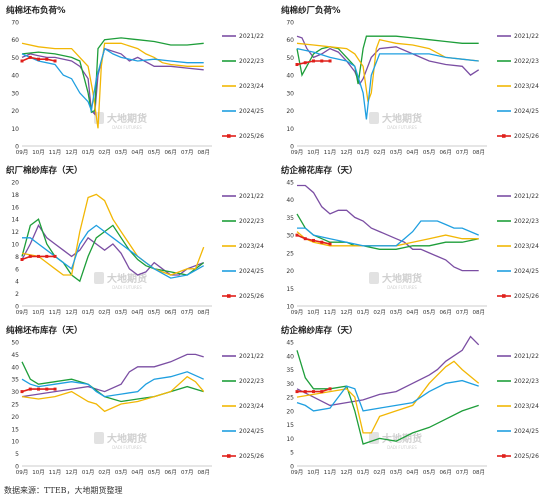  What do you see at coordinates (15, 429) in the screenshot?
I see `y-tick-label: 15` at bounding box center [15, 429].